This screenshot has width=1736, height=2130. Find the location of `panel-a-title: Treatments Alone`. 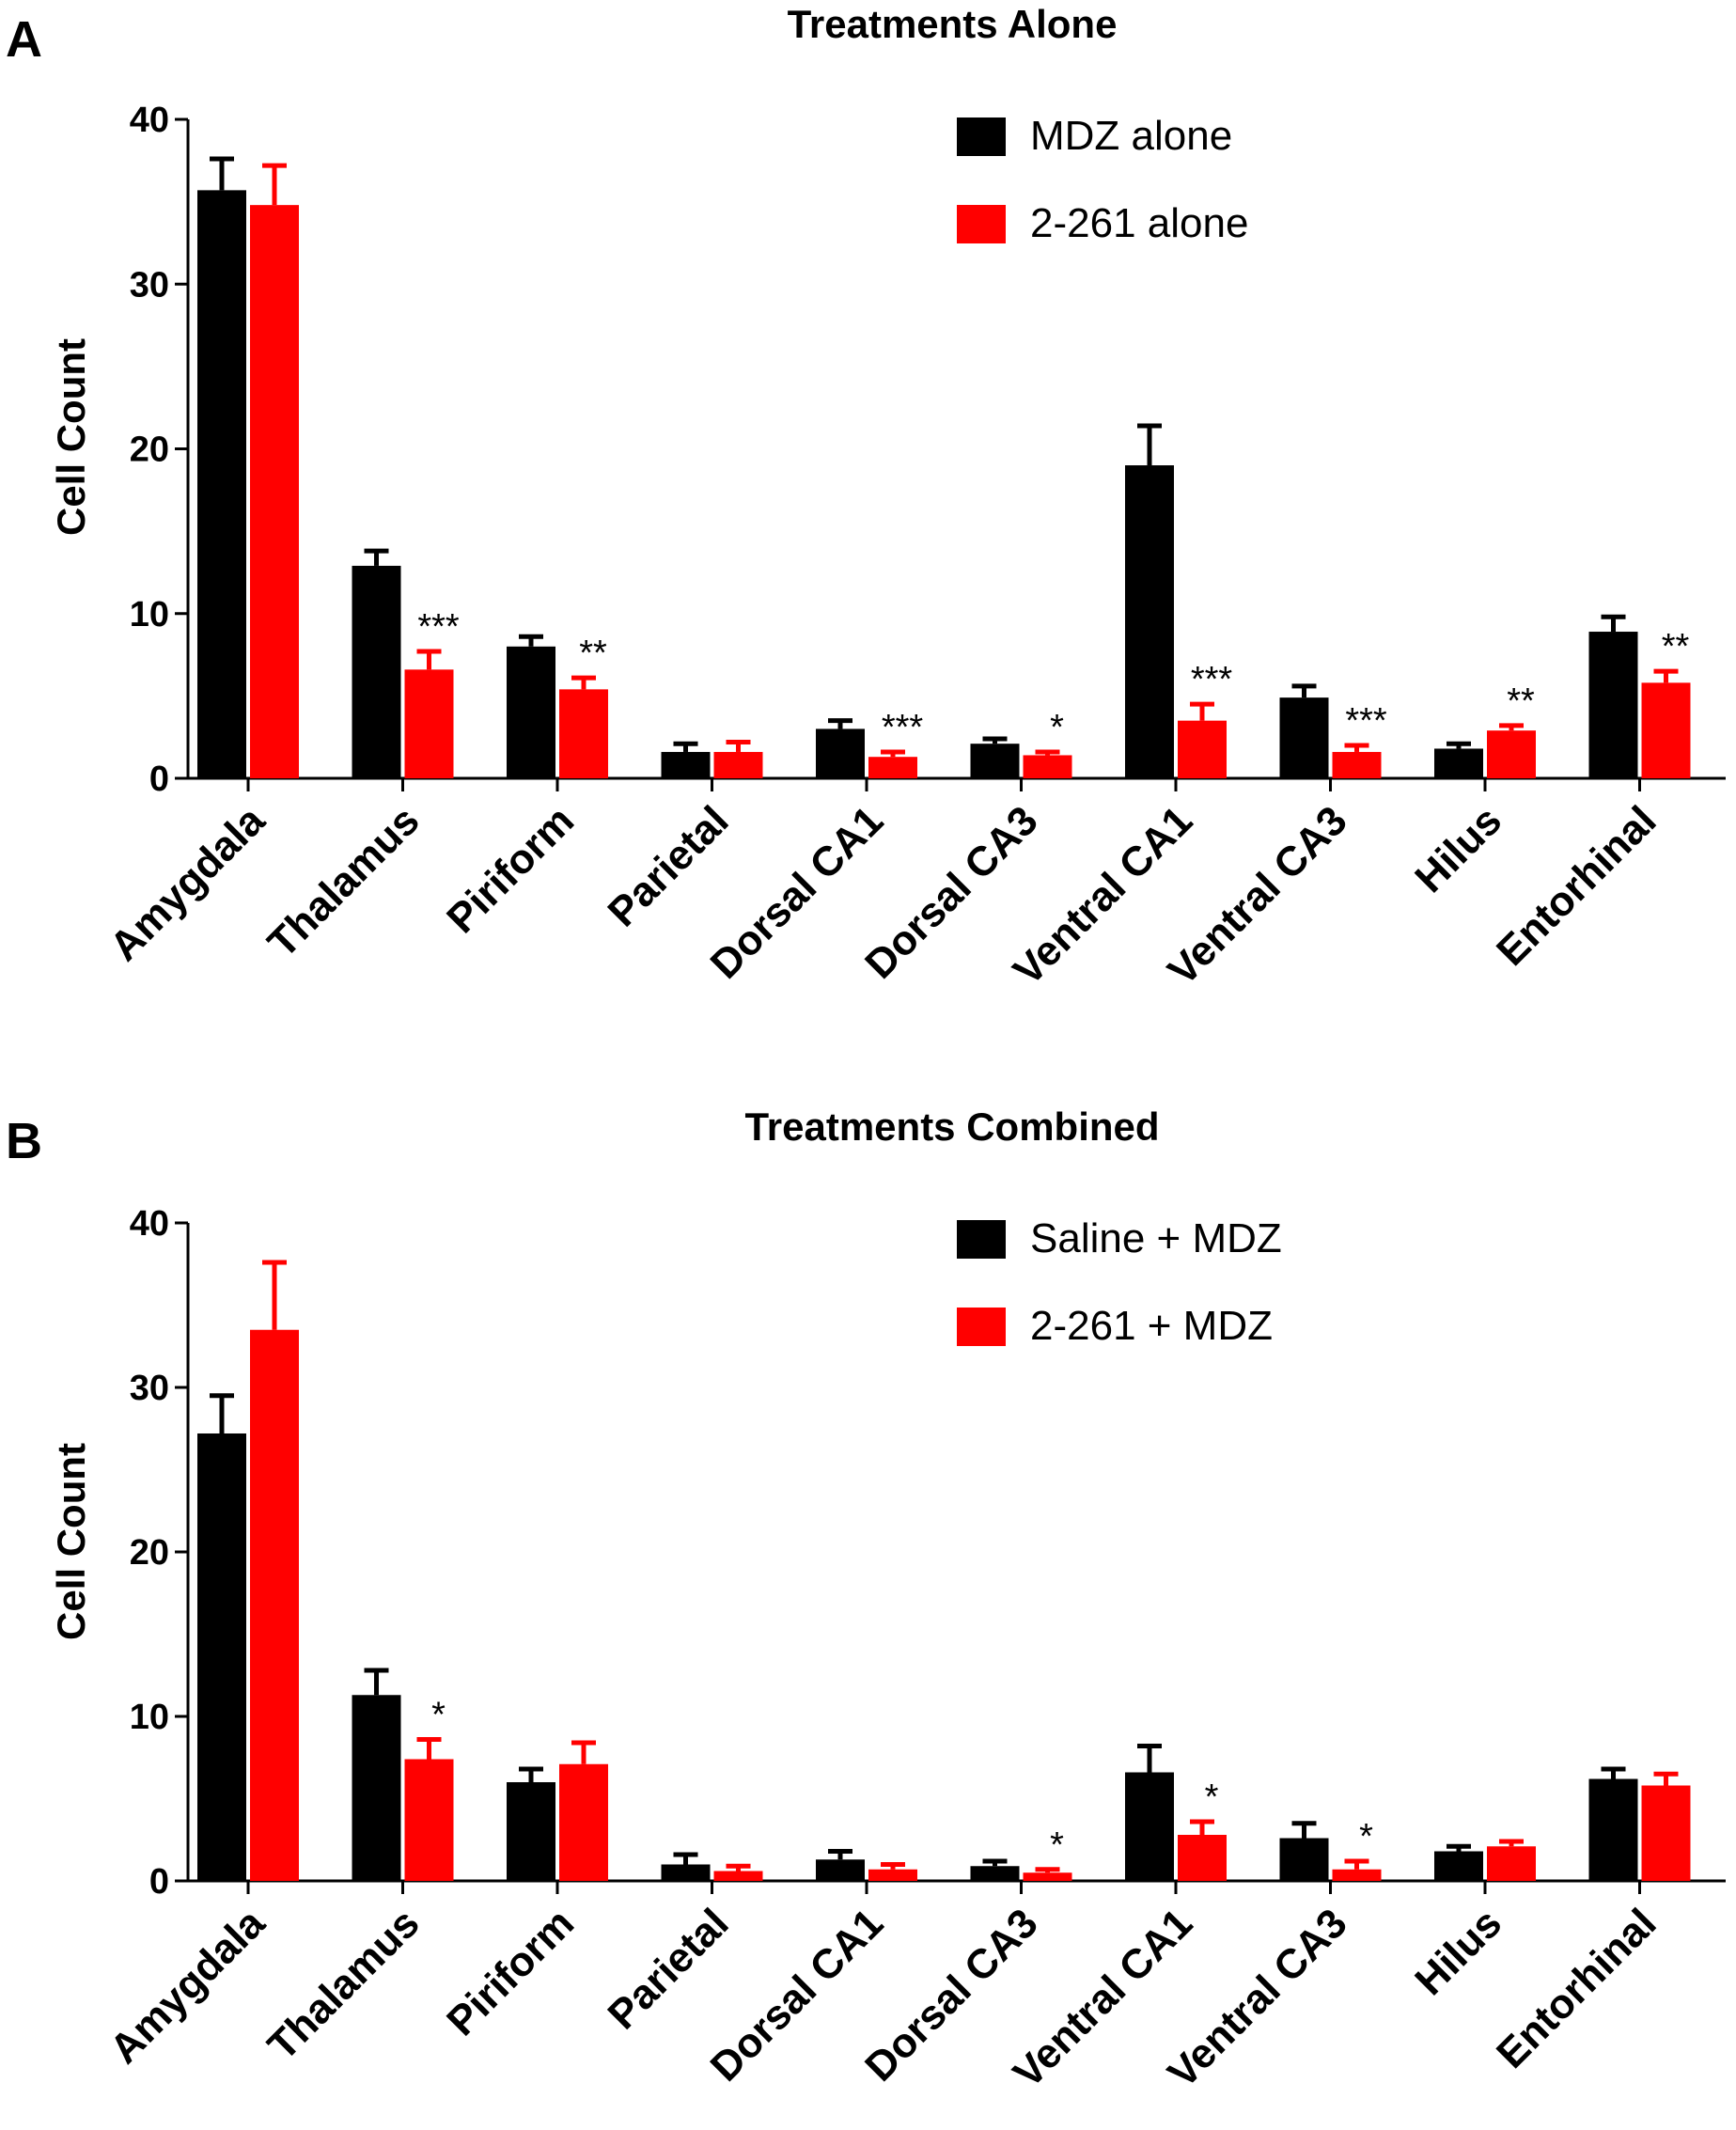

panel-a-title: Treatments Alone is located at coordinates (953, 24).